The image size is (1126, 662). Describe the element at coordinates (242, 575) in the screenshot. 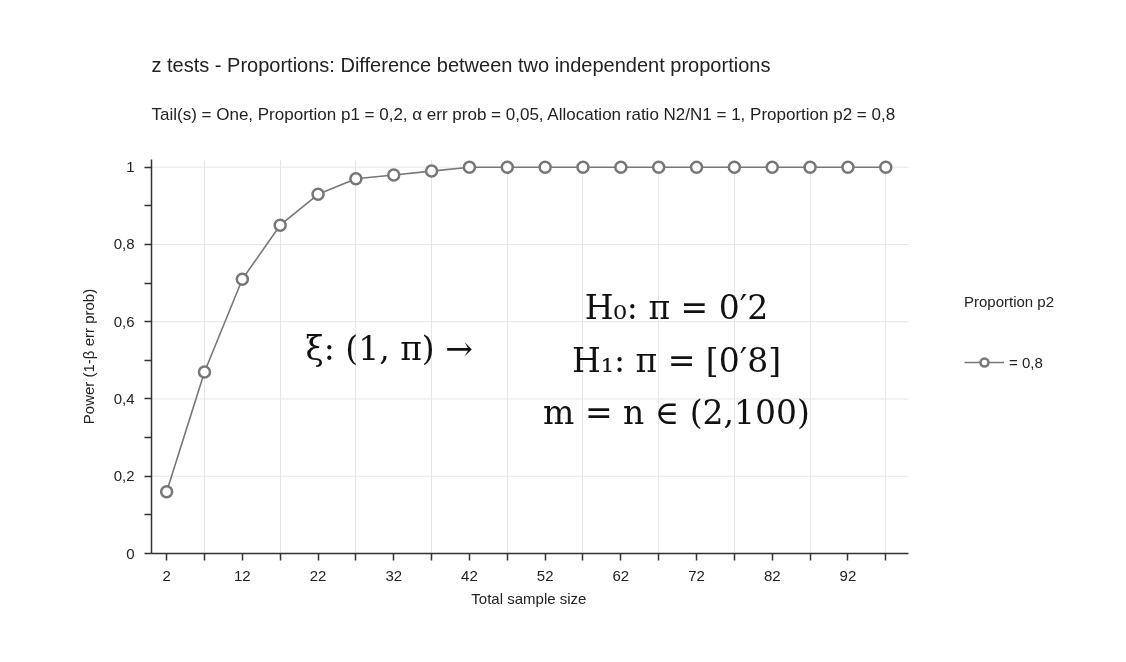

I see `x-tick-label: 12` at that location.